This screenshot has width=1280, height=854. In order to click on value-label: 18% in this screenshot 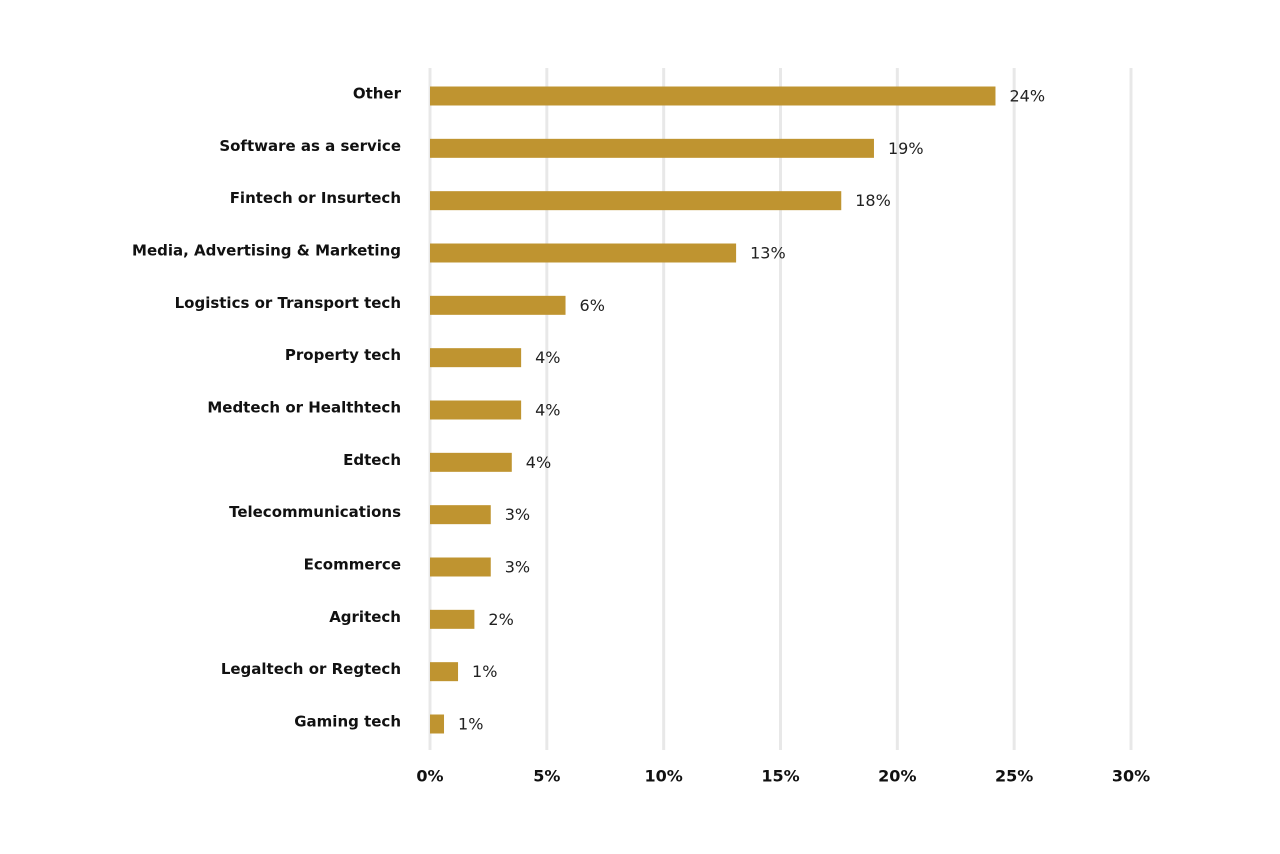, I will do `click(873, 200)`.